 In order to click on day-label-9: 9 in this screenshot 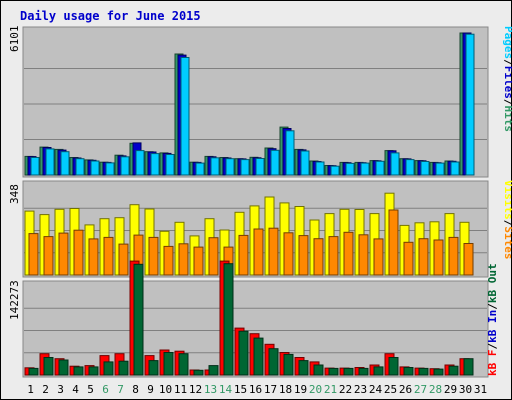, I will do `click(150, 389)`.